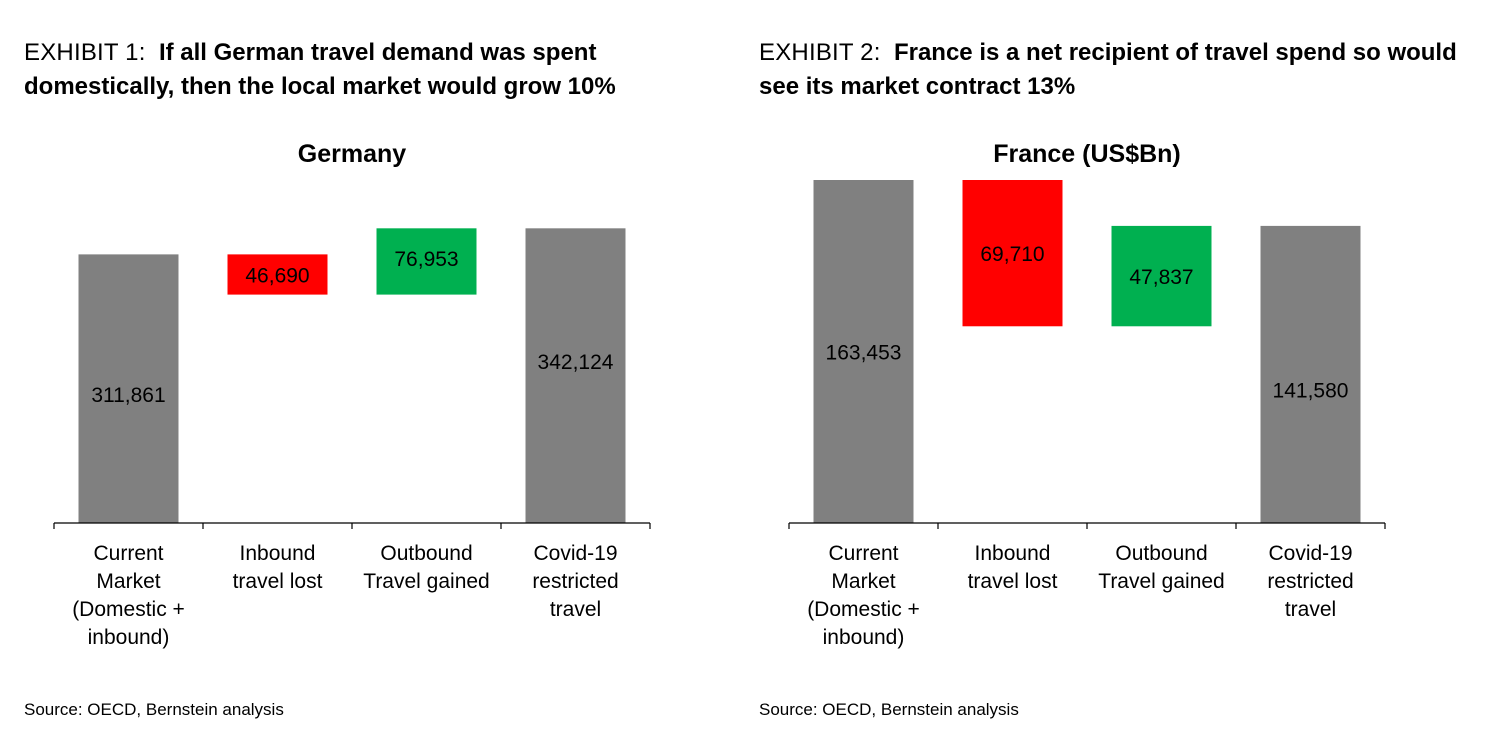 The image size is (1486, 748). Describe the element at coordinates (1311, 390) in the screenshot. I see `data-label: 141,580` at that location.